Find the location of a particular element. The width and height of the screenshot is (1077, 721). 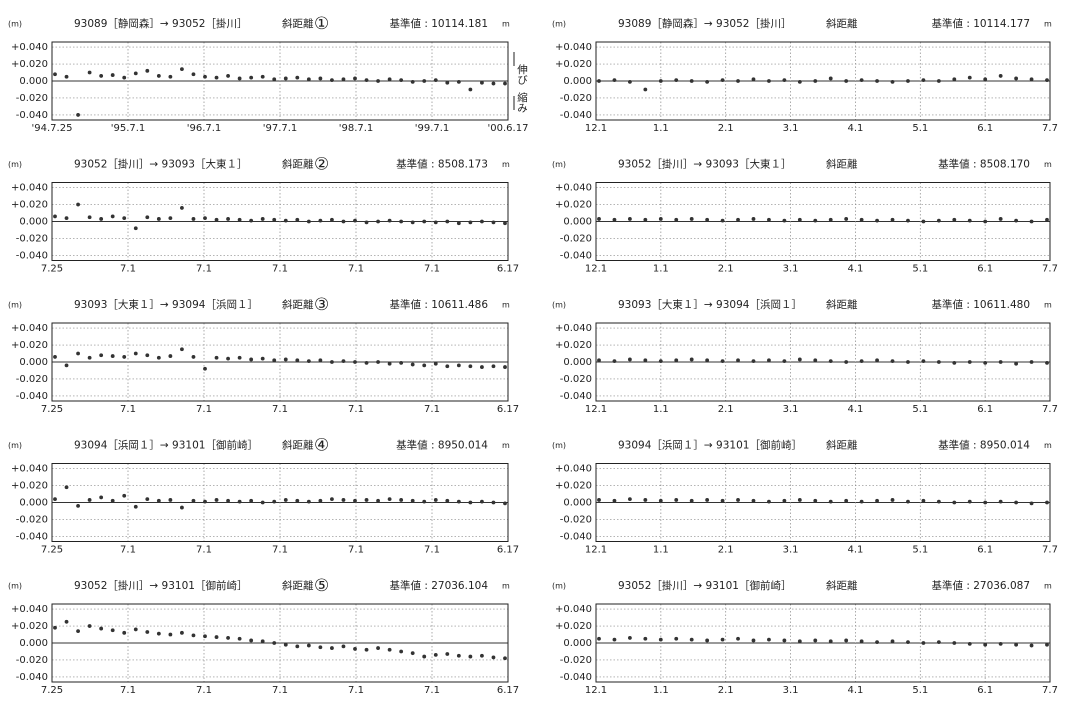

x-tick-label: 12.1 is located at coordinates (596, 128).